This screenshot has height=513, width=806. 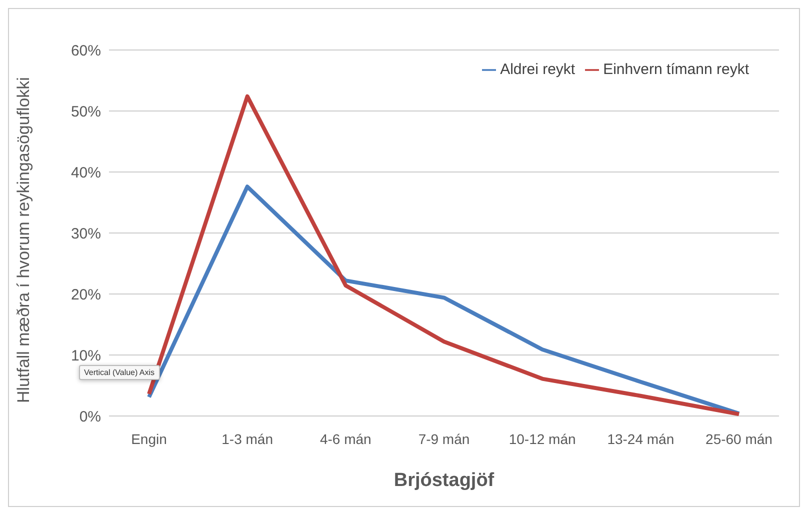 I want to click on x-axis-title: Brjóstagjöf, so click(x=444, y=480).